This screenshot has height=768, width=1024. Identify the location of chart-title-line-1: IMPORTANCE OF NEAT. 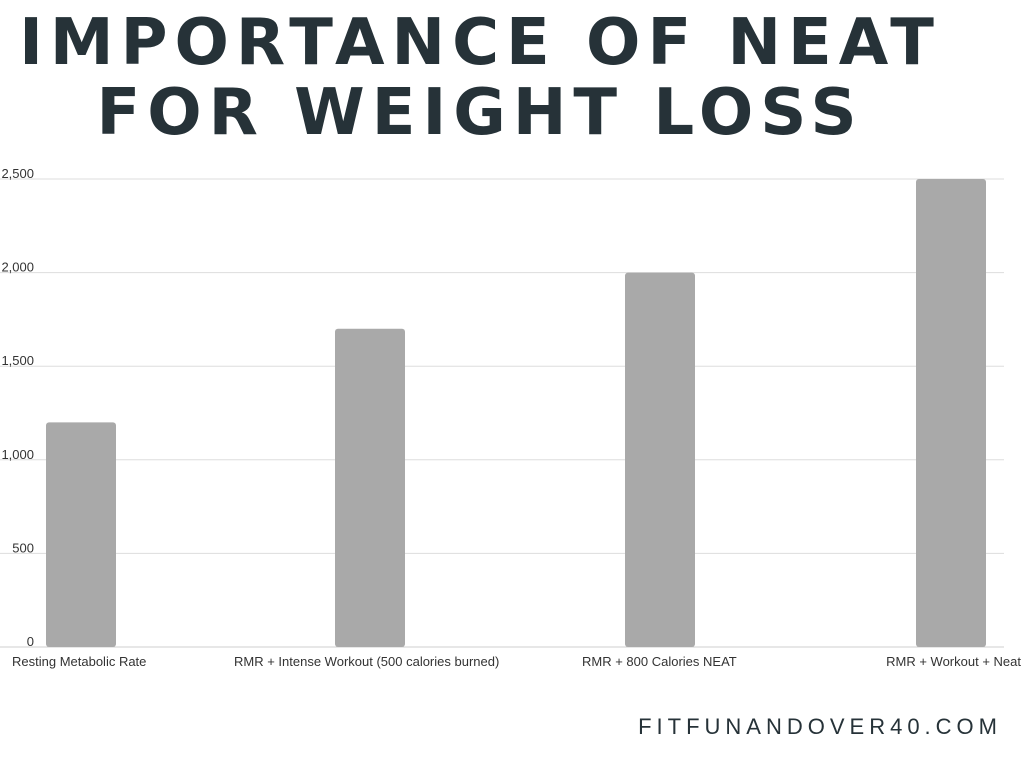
(480, 43).